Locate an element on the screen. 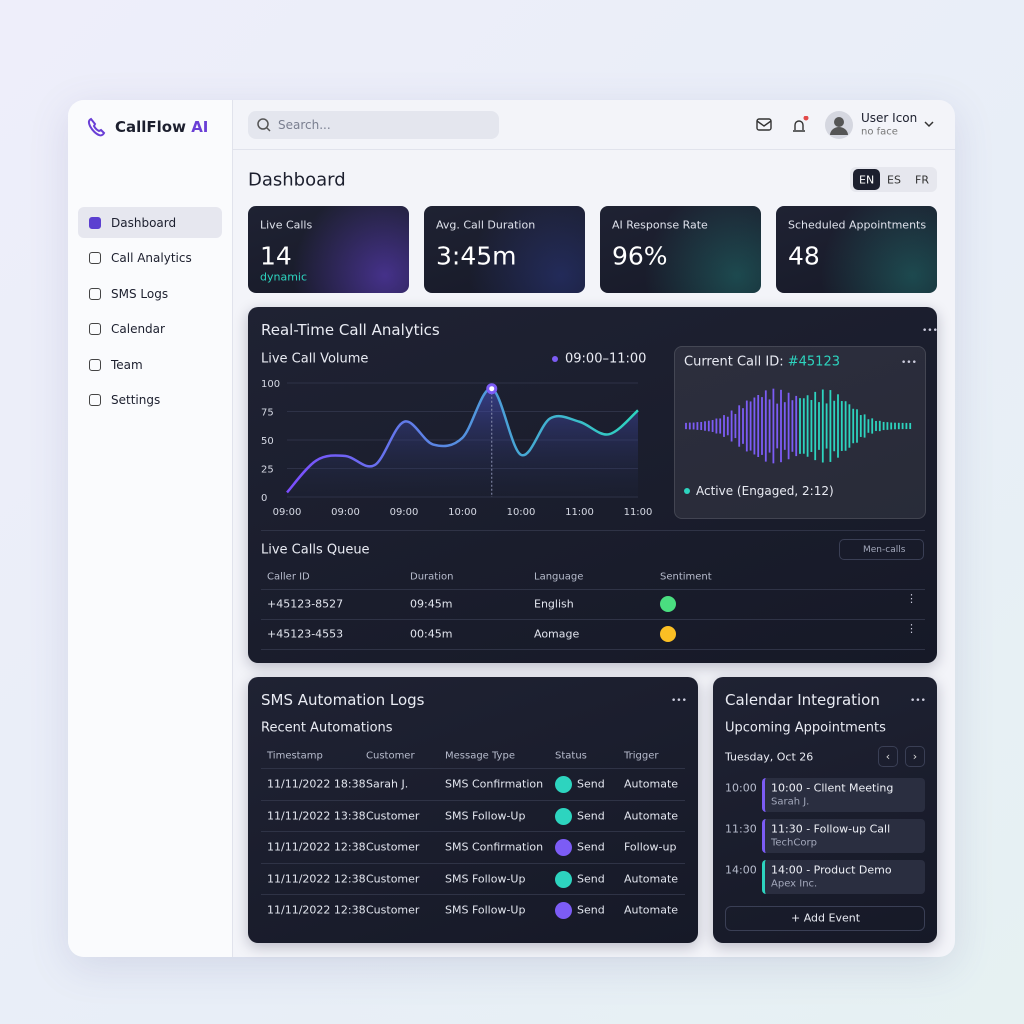 This screenshot has height=1024, width=1024. range-label: 09:00–11:00 is located at coordinates (606, 359).